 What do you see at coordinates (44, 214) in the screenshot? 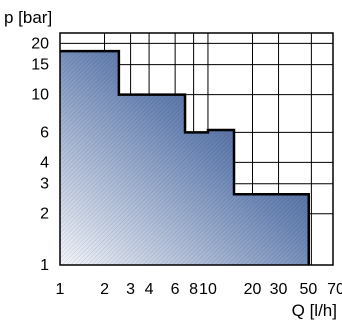
I see `y-tick-label: 2` at bounding box center [44, 214].